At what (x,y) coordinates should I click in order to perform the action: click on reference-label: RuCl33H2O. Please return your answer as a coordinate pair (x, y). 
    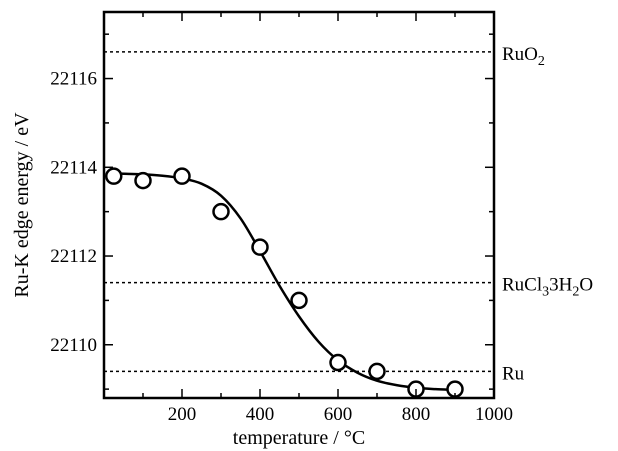
    Looking at the image, I should click on (547, 287).